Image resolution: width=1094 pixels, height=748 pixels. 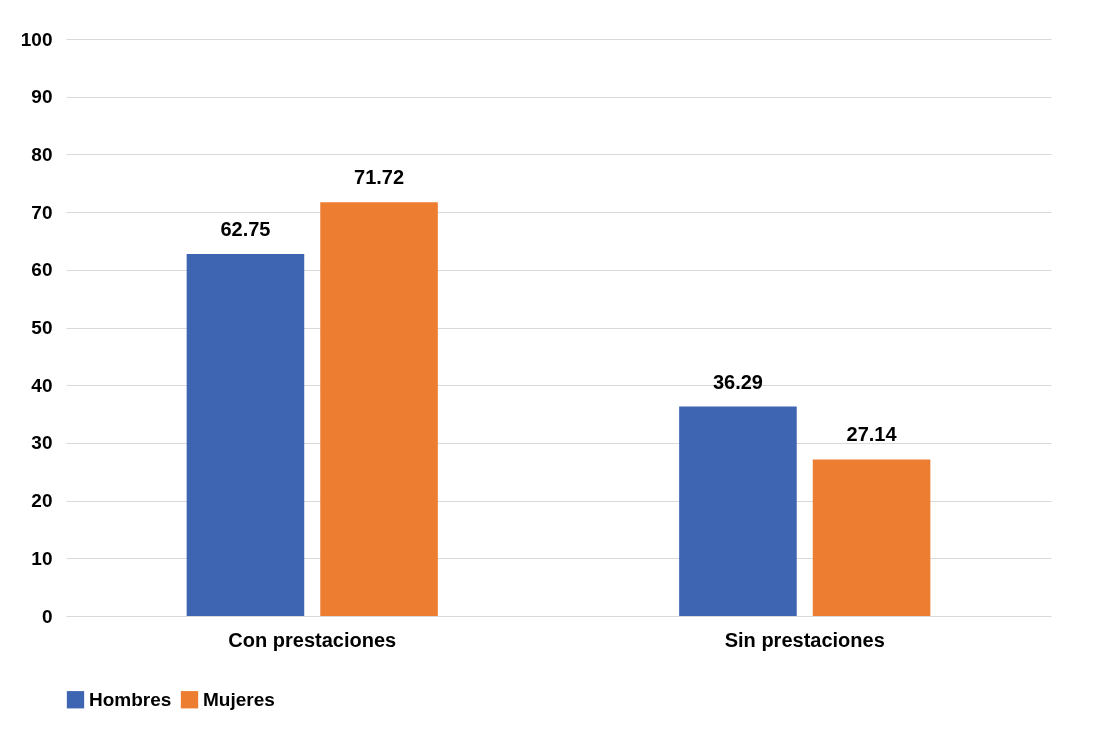 What do you see at coordinates (42, 212) in the screenshot?
I see `y-tick-label: 70` at bounding box center [42, 212].